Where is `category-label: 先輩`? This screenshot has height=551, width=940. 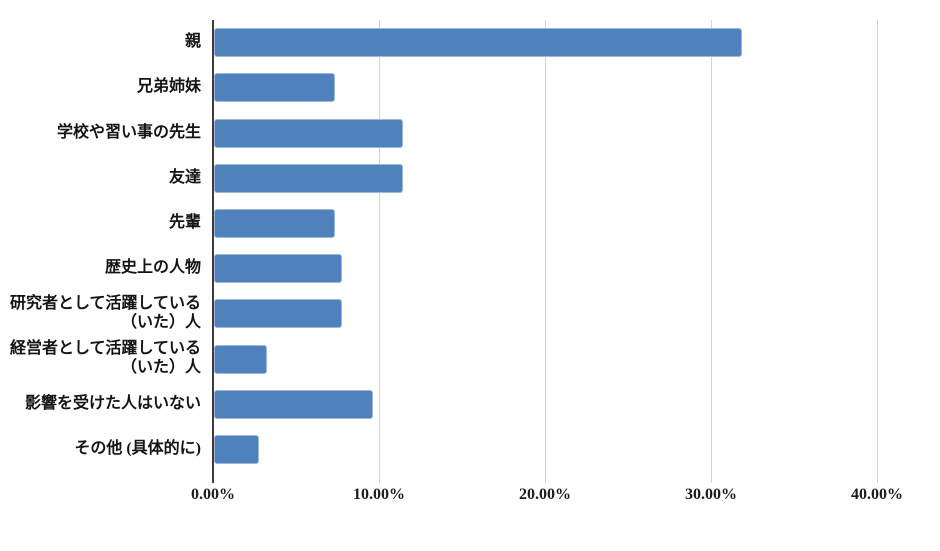 category-label: 先輩 is located at coordinates (184, 222).